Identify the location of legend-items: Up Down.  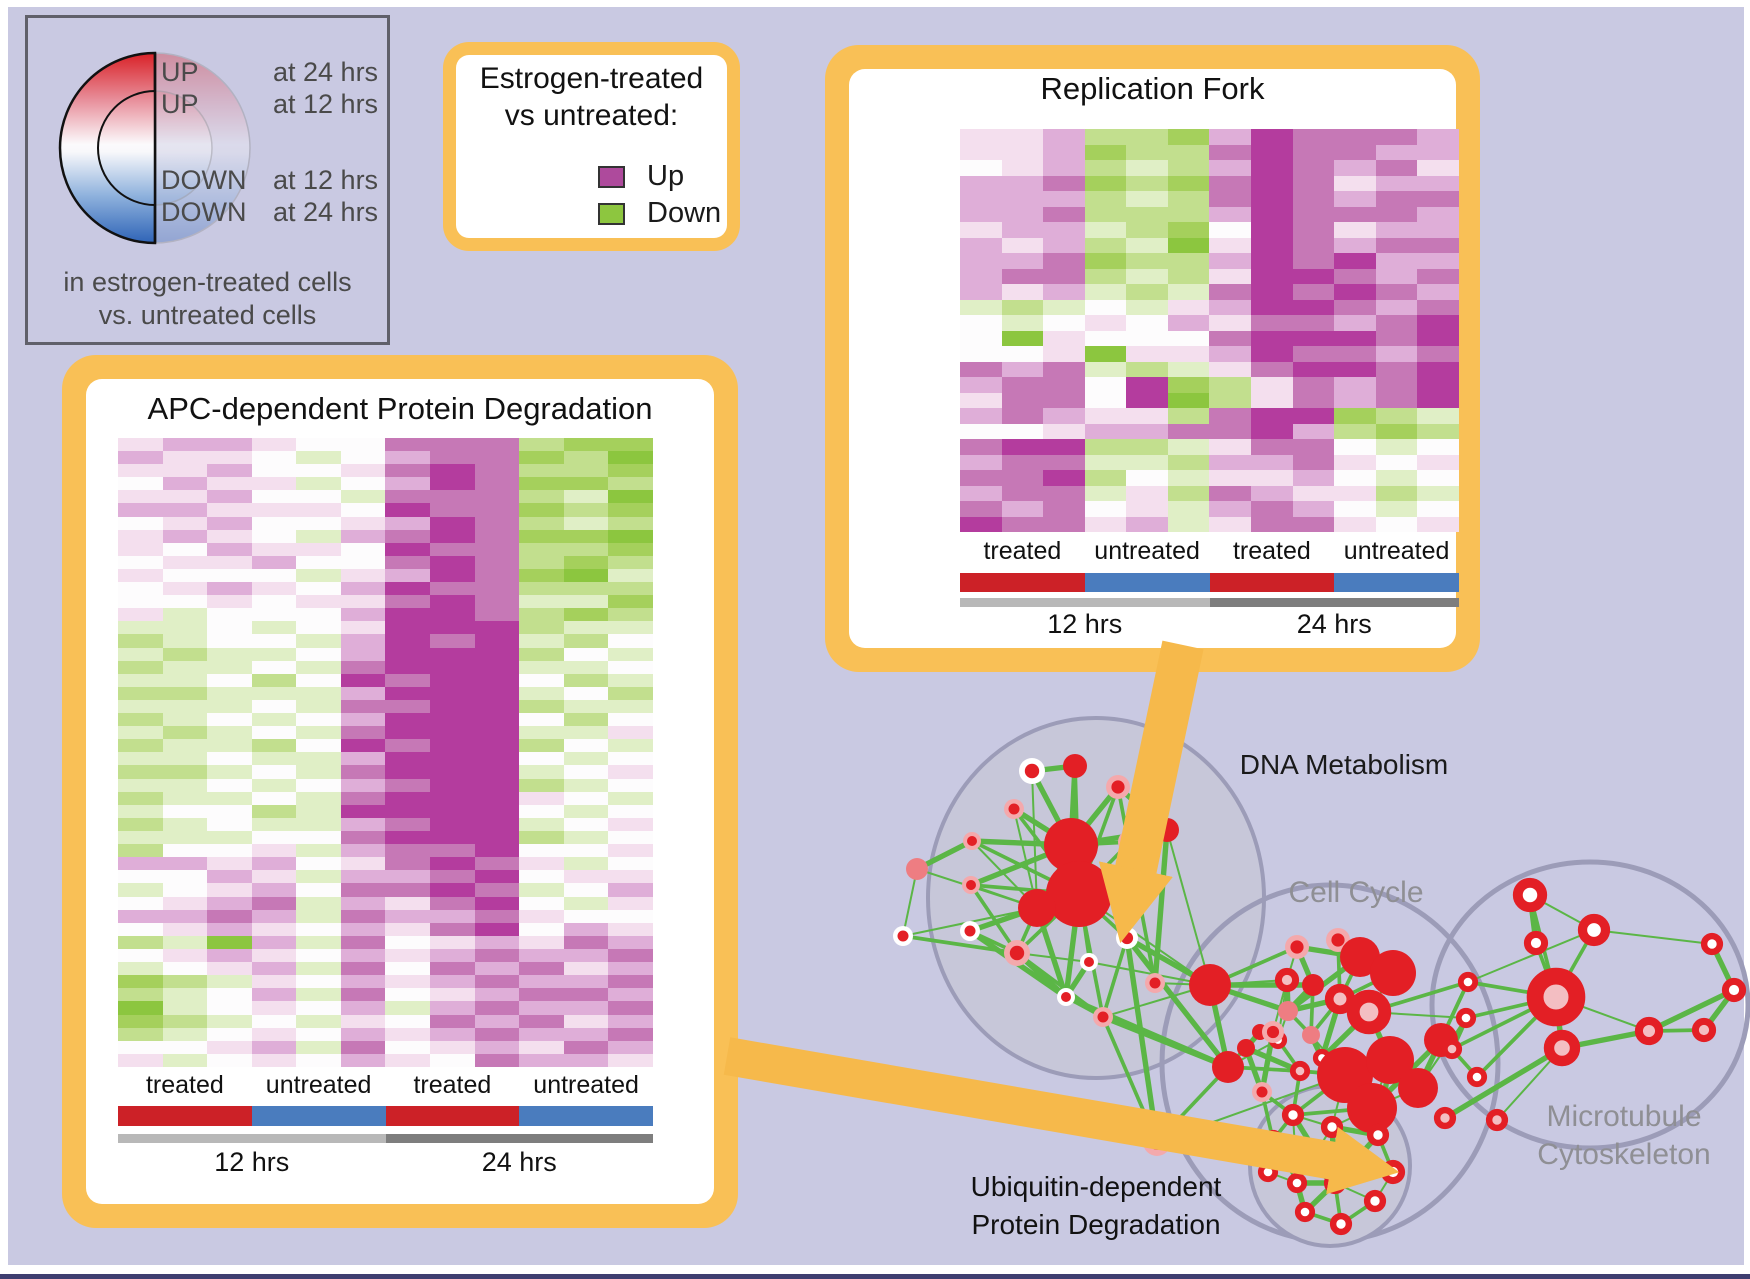
(659, 195).